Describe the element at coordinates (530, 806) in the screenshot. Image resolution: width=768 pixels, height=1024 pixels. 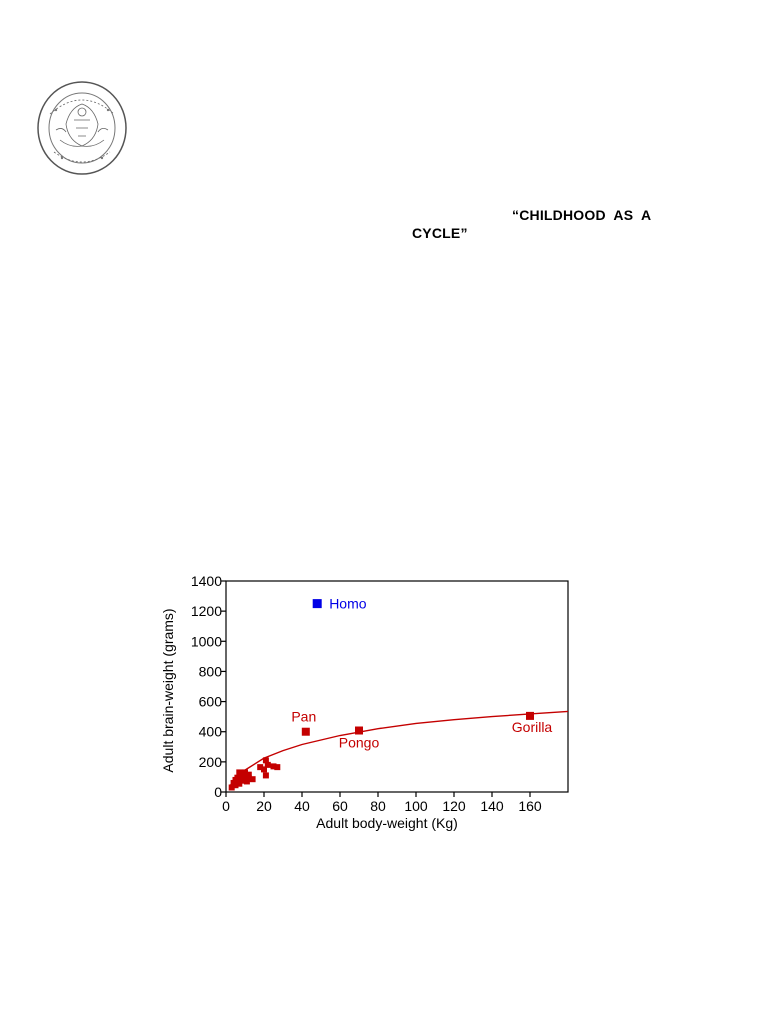
I see `x-tick-label: 160` at that location.